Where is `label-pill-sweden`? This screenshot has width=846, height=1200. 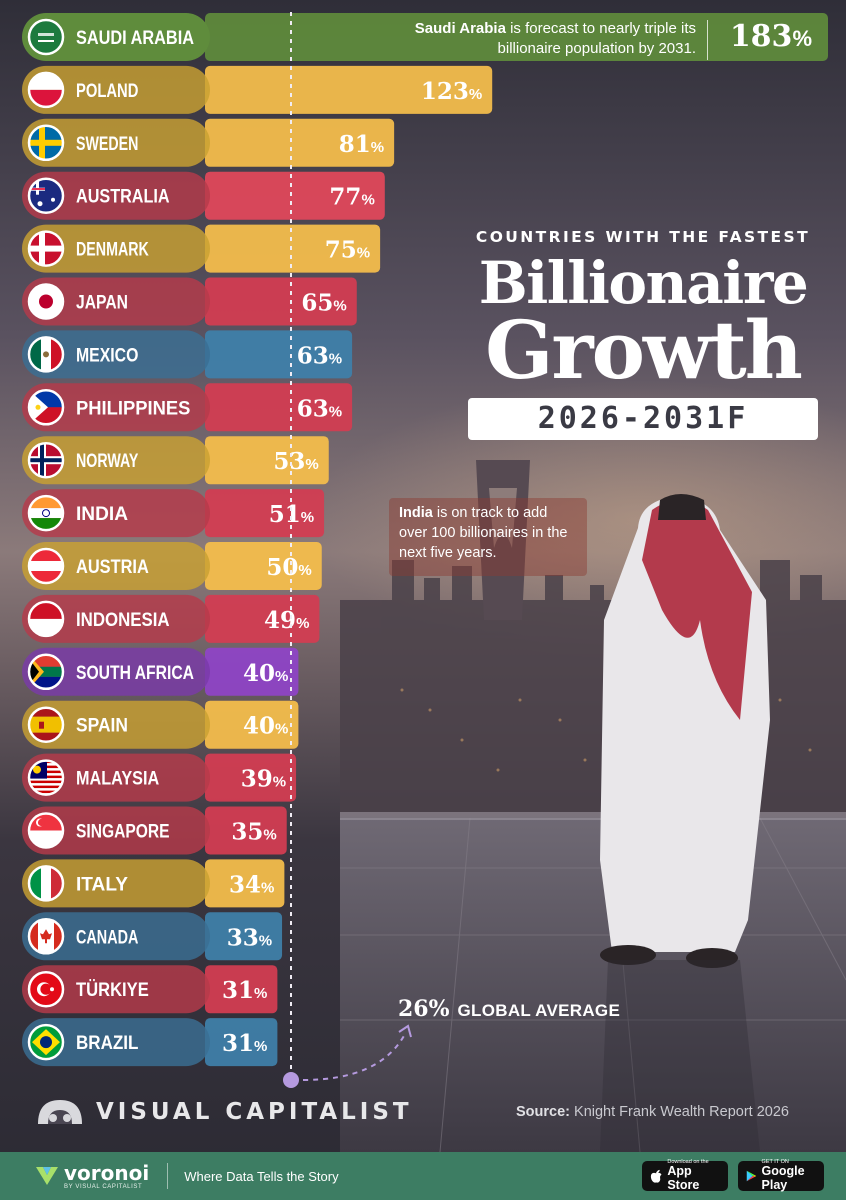
label-pill-sweden is located at coordinates (116, 142).